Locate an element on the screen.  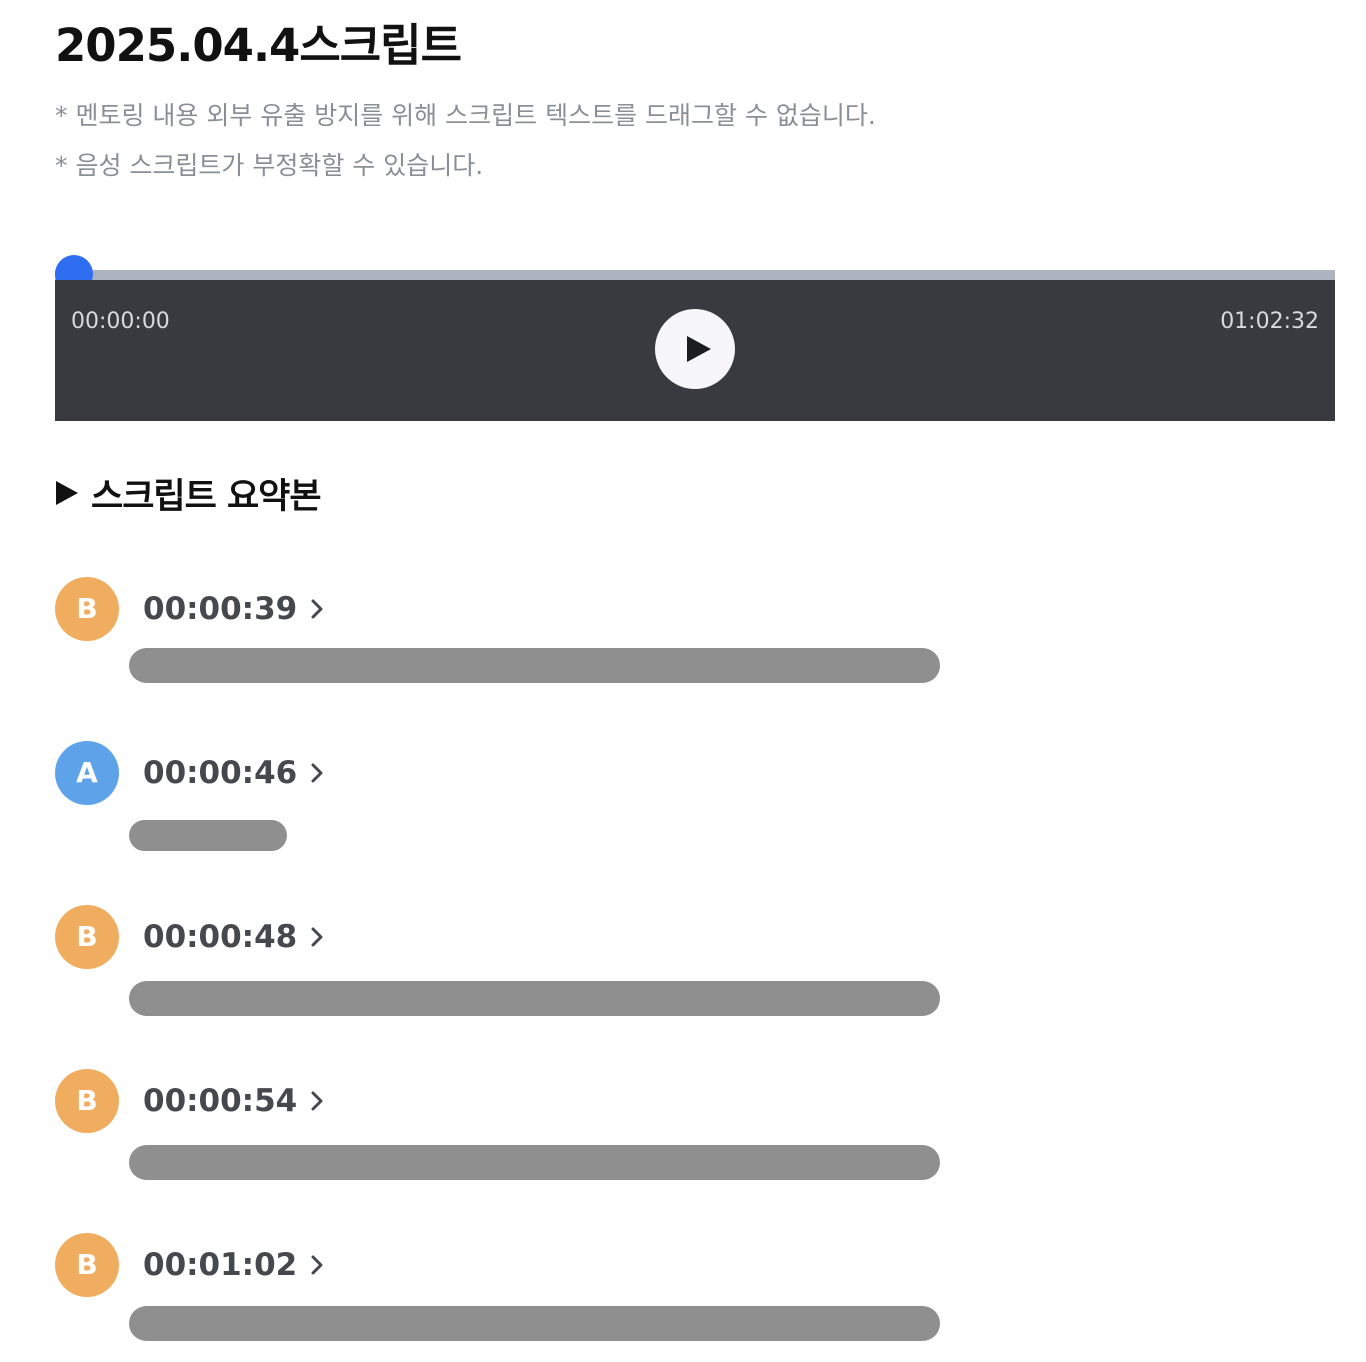
timestamp-link: 00:00:48 is located at coordinates (234, 937).